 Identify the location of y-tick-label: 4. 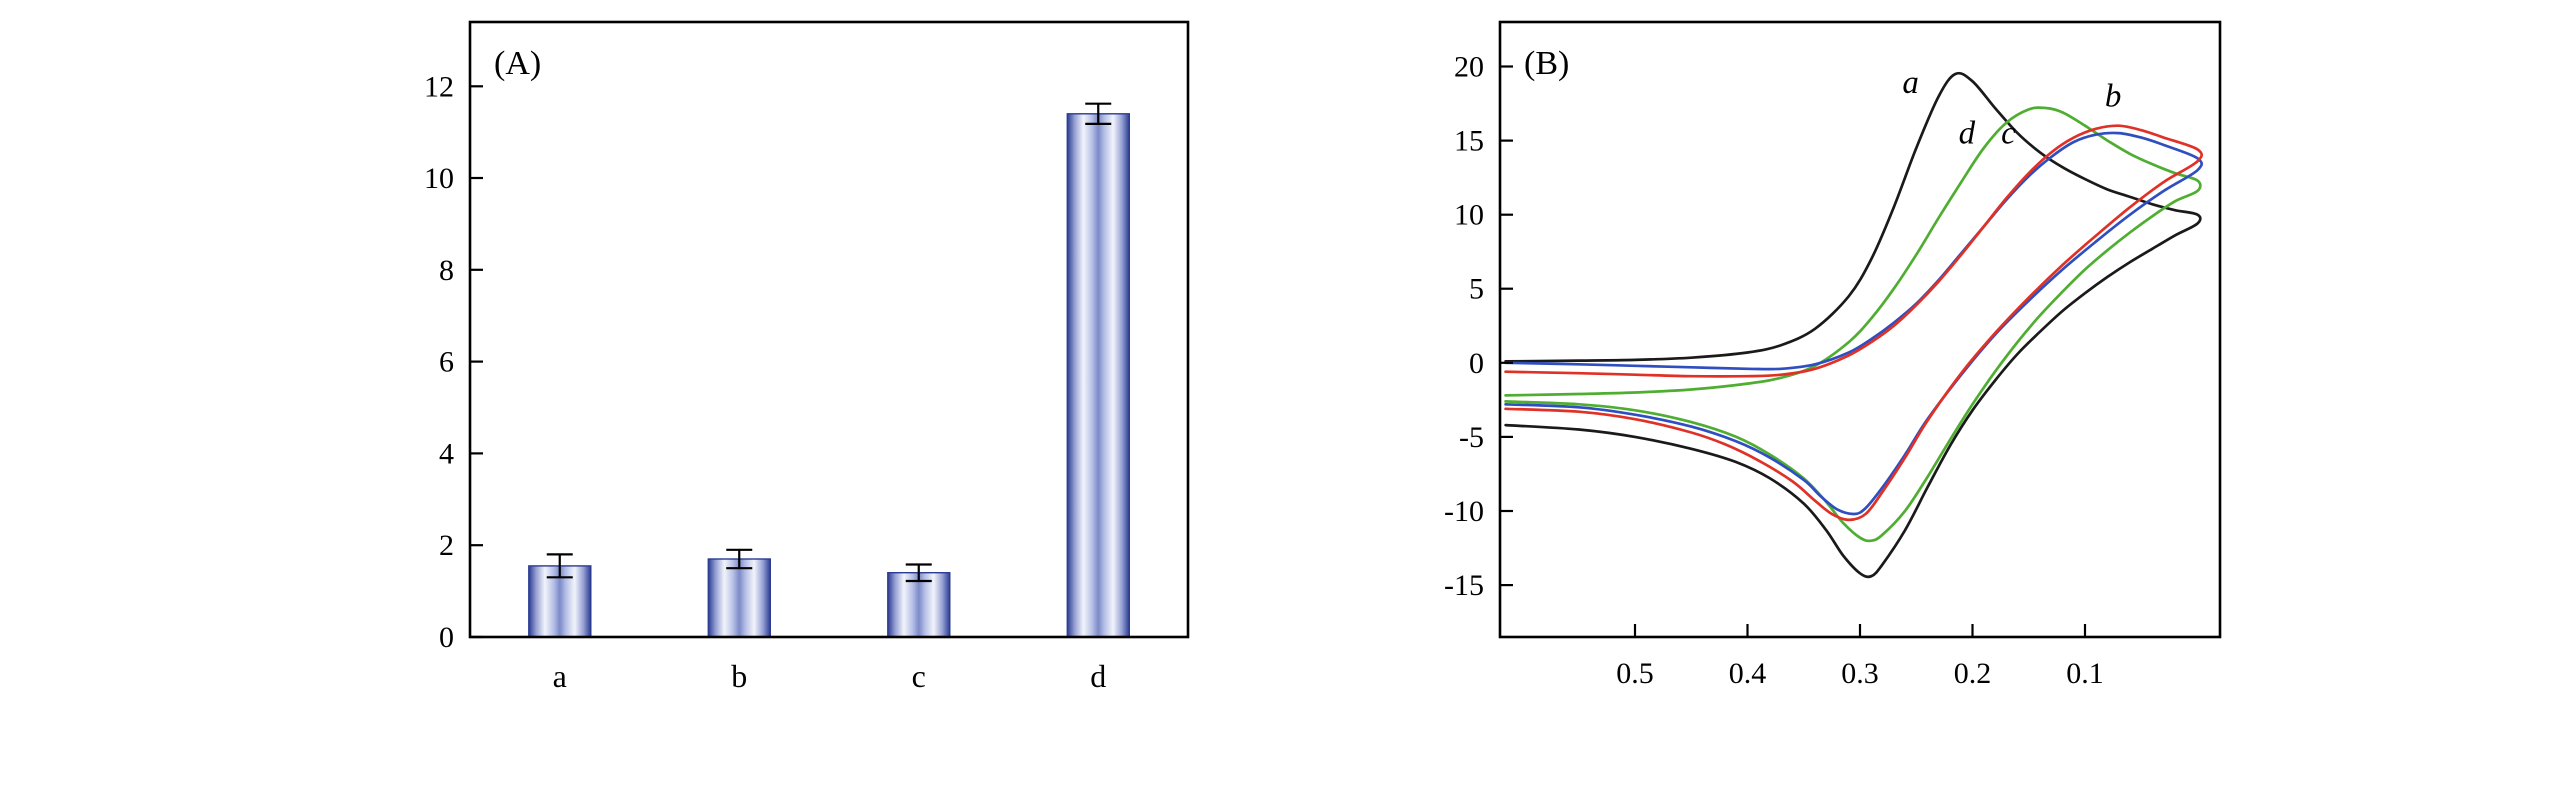
(446, 453).